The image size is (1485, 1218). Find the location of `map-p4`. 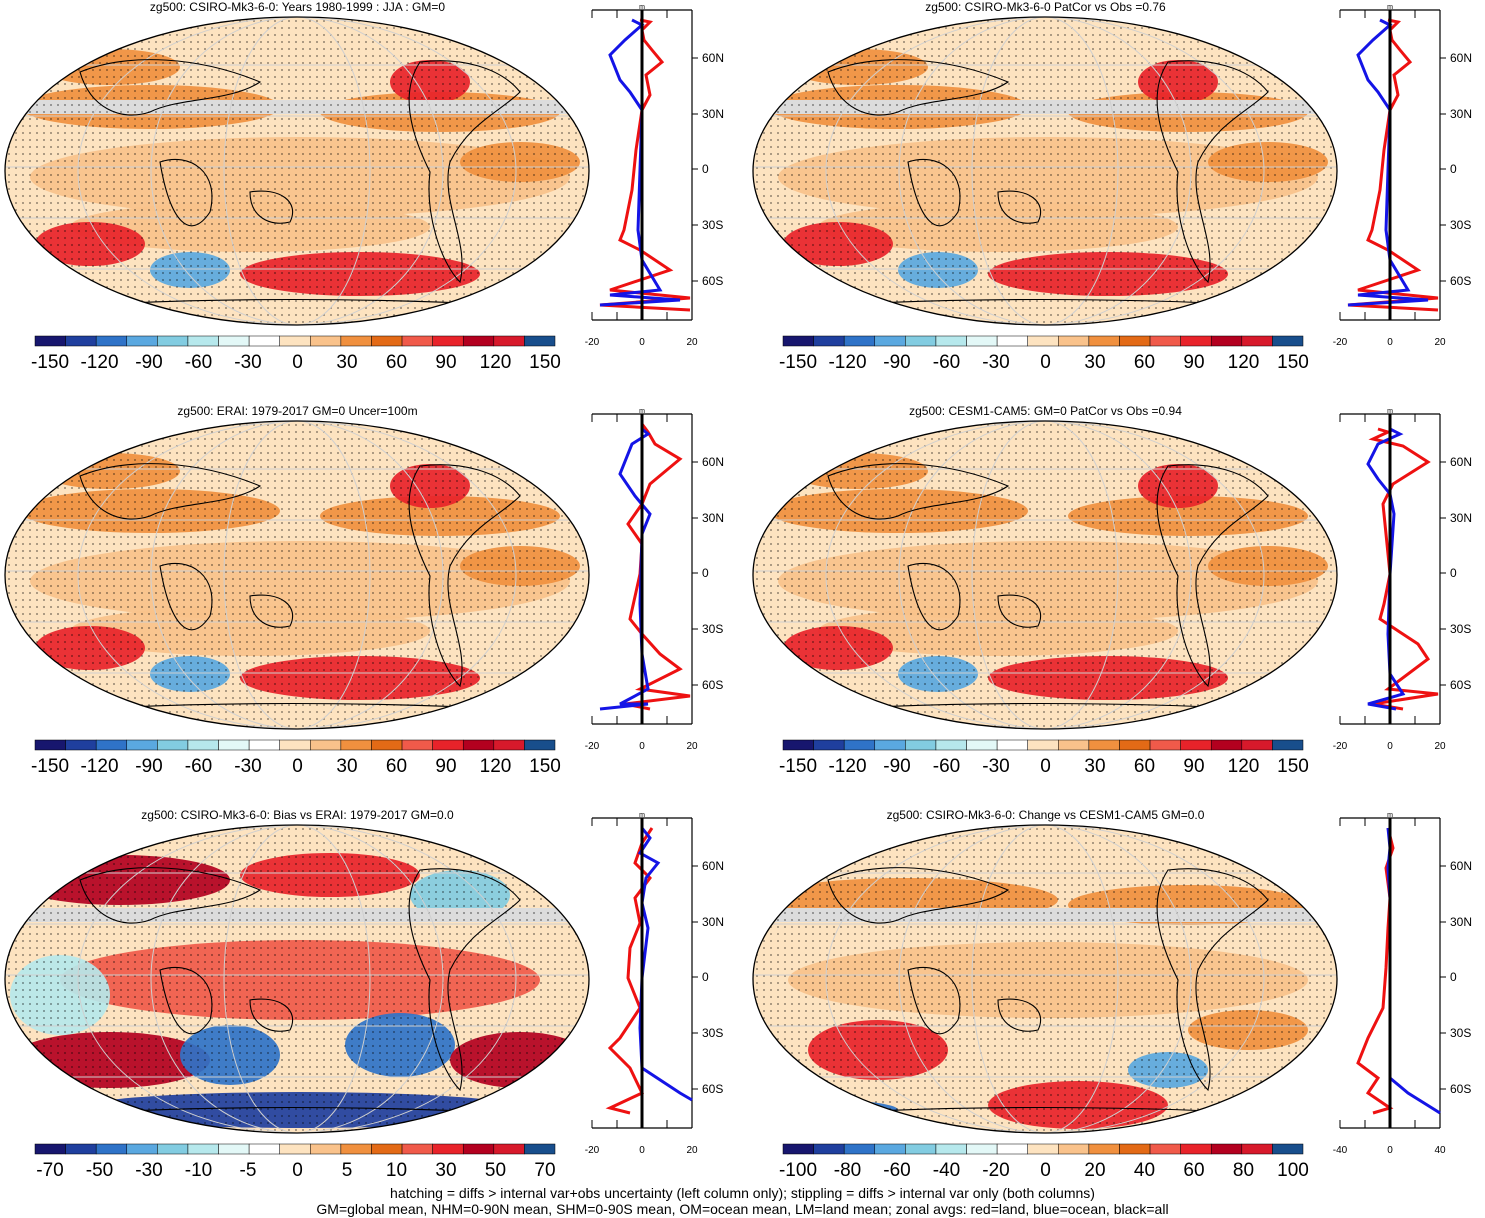

map-p4 is located at coordinates (1045, 575).